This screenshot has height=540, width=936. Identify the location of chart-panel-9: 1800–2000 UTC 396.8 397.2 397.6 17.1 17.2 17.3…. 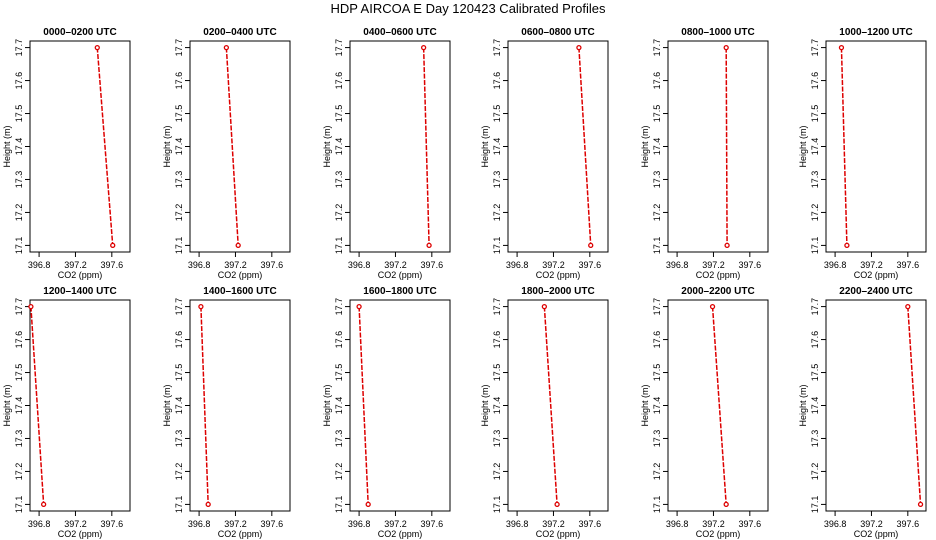
(544, 412).